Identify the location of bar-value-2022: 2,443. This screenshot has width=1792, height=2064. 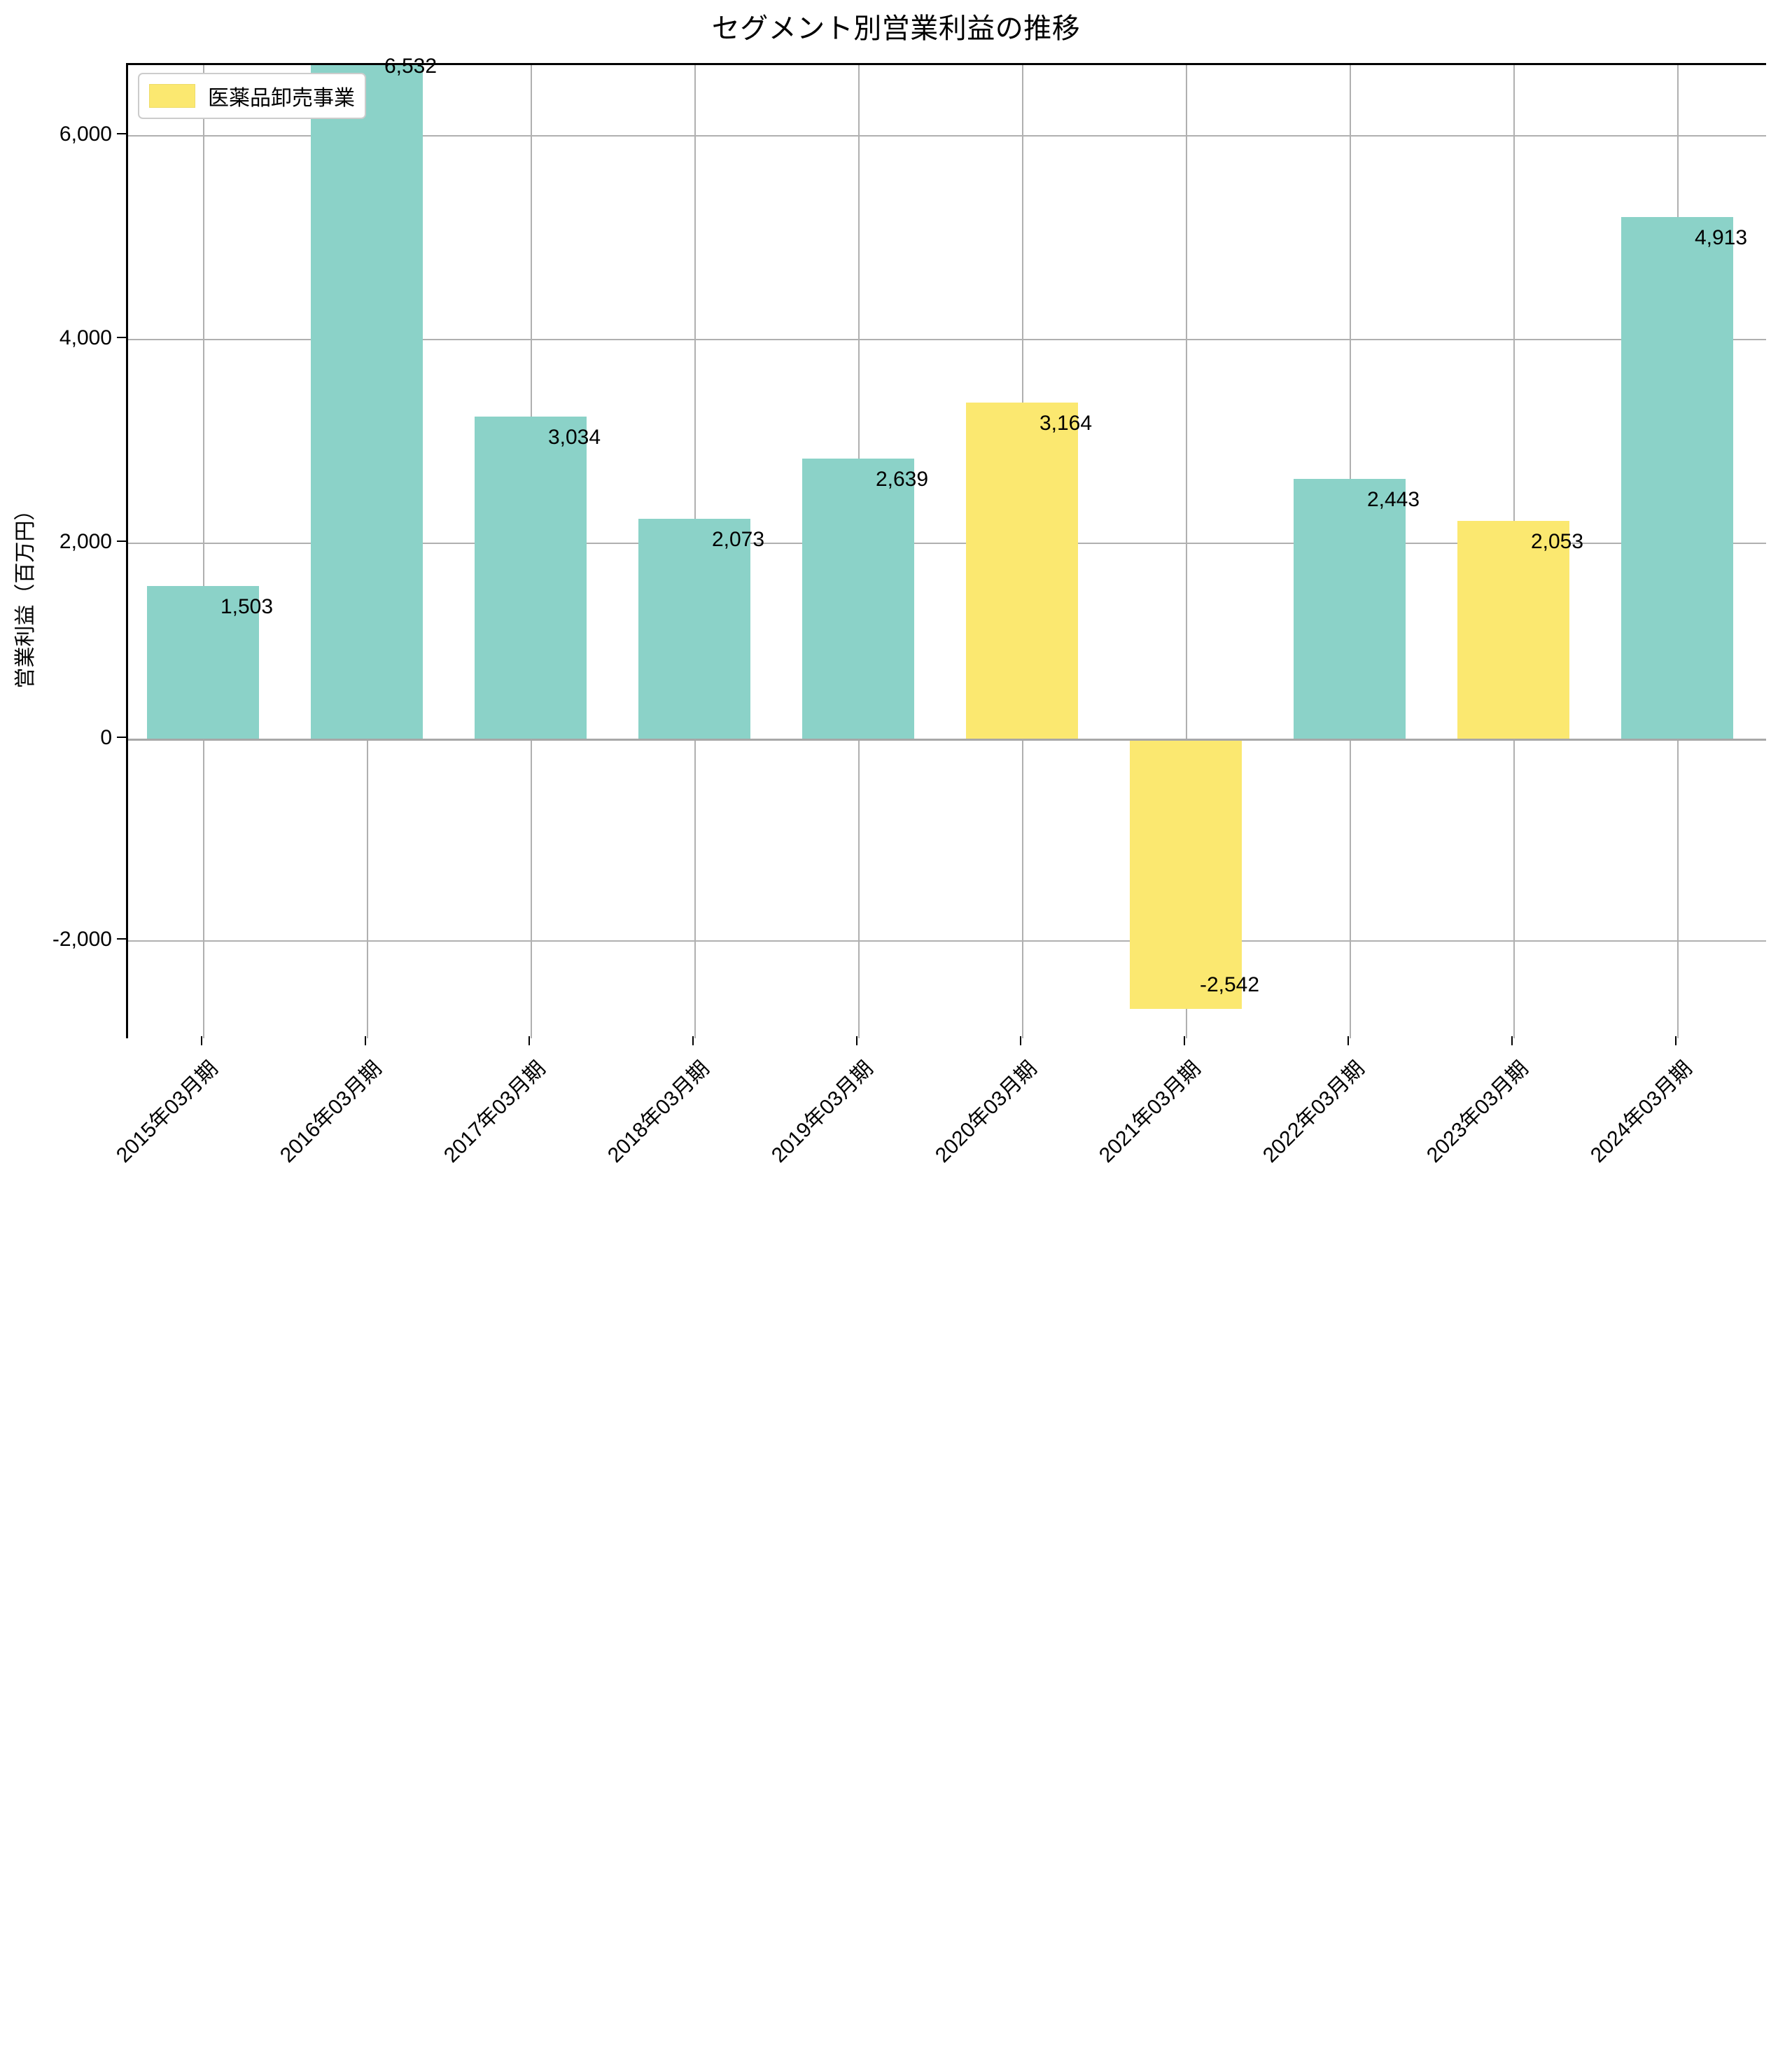
(1393, 500).